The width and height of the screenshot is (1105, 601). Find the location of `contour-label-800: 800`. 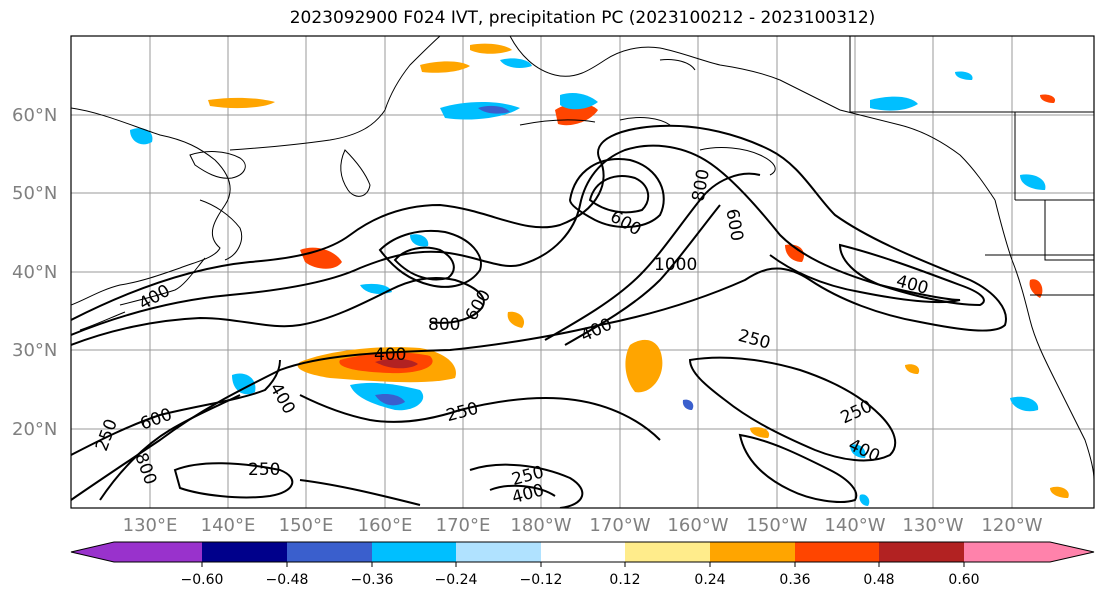

contour-label-800: 800 is located at coordinates (444, 325).